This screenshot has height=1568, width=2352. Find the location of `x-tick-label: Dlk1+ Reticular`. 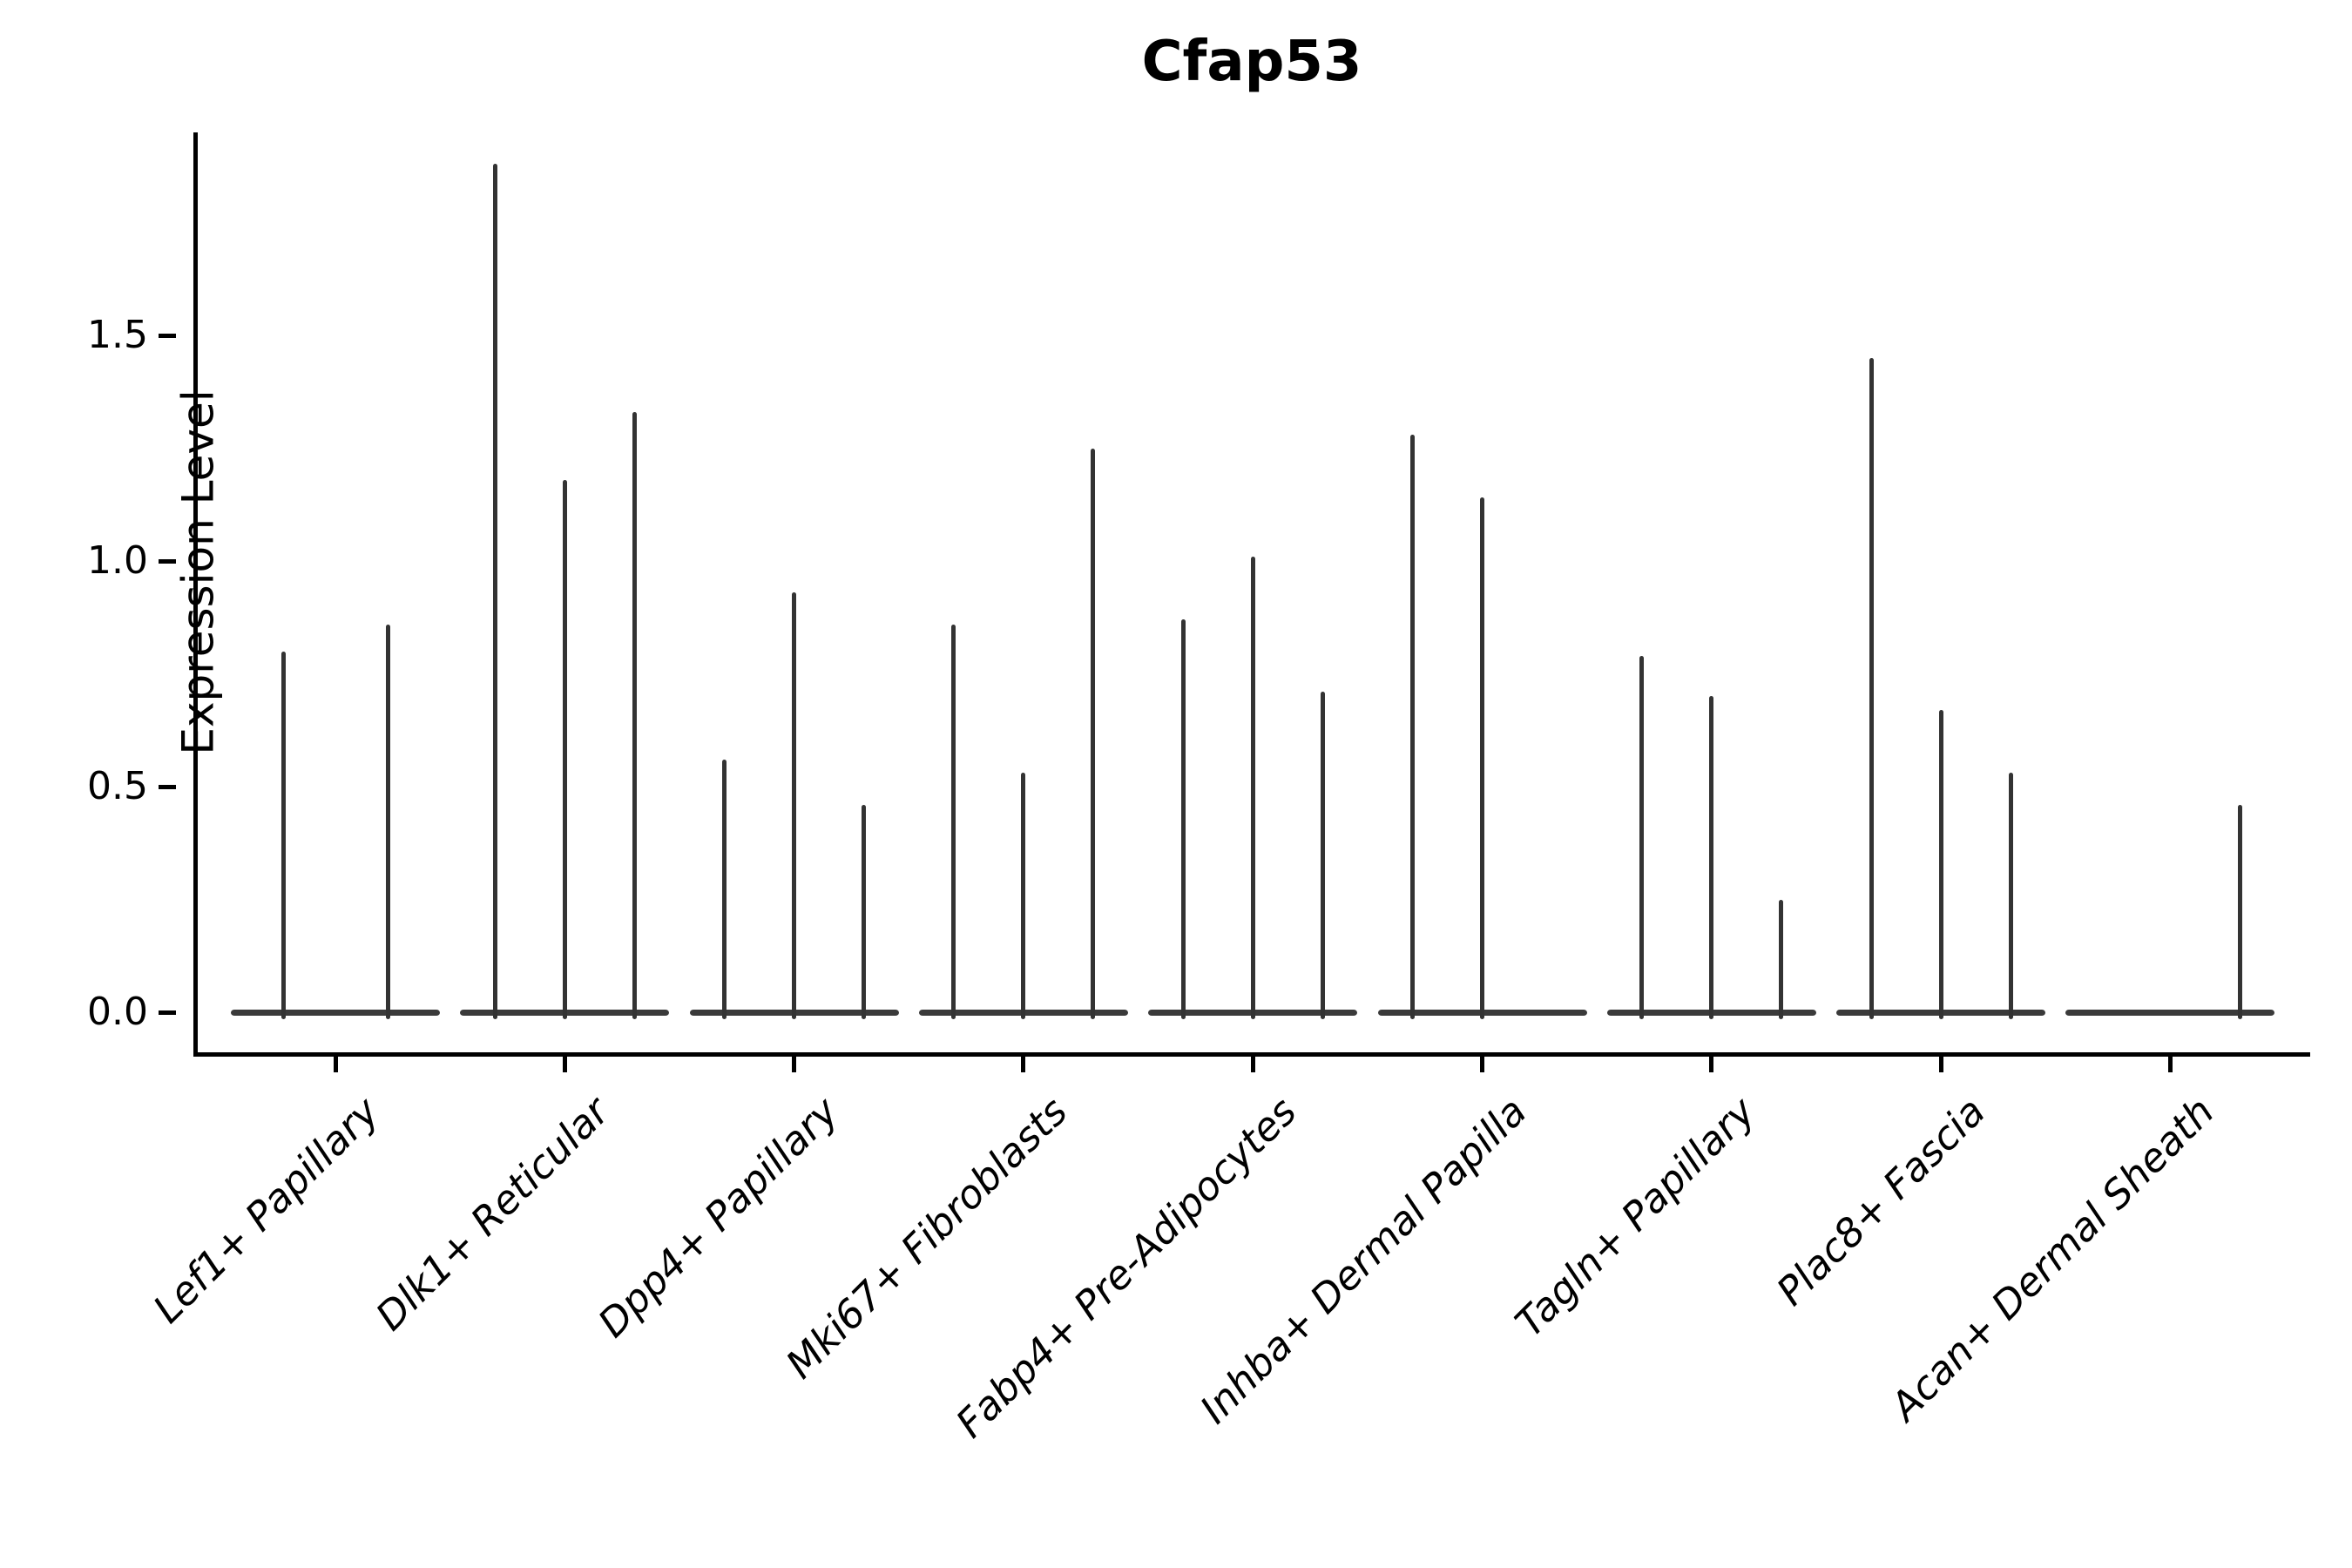

x-tick-label: Dlk1+ Reticular is located at coordinates (492, 1214).